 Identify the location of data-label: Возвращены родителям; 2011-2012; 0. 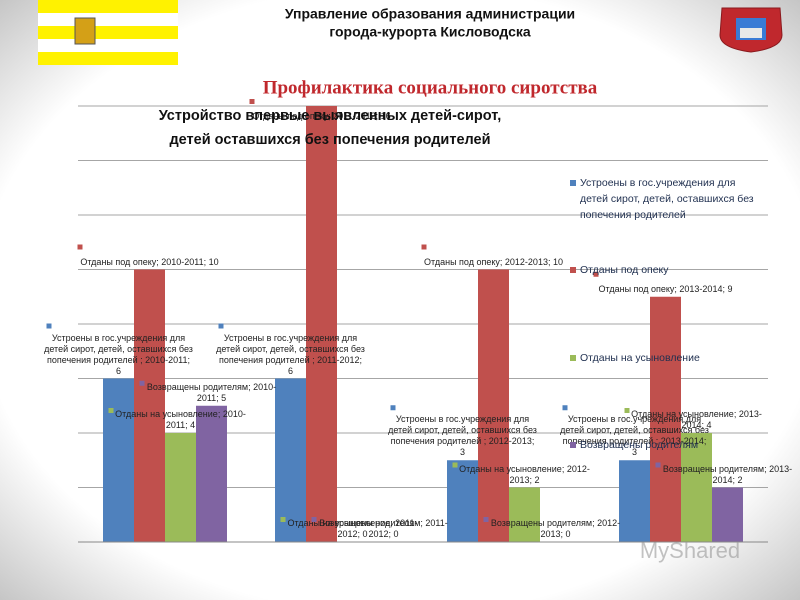
(383, 528).